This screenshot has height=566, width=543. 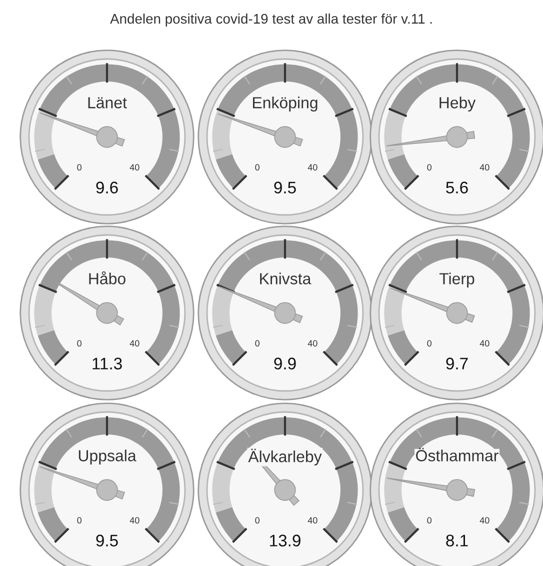 What do you see at coordinates (107, 188) in the screenshot?
I see `data-label: 9.6` at bounding box center [107, 188].